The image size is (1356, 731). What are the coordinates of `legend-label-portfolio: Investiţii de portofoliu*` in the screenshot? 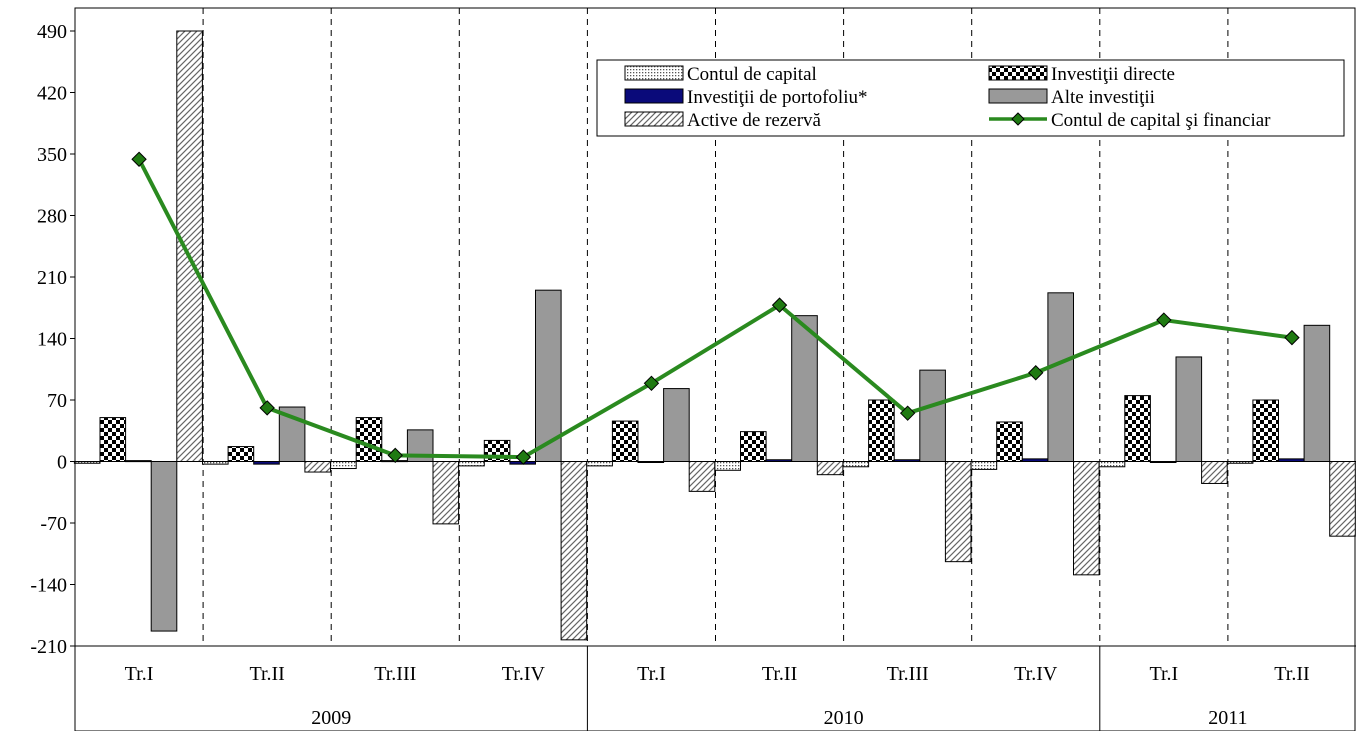 It's located at (777, 97).